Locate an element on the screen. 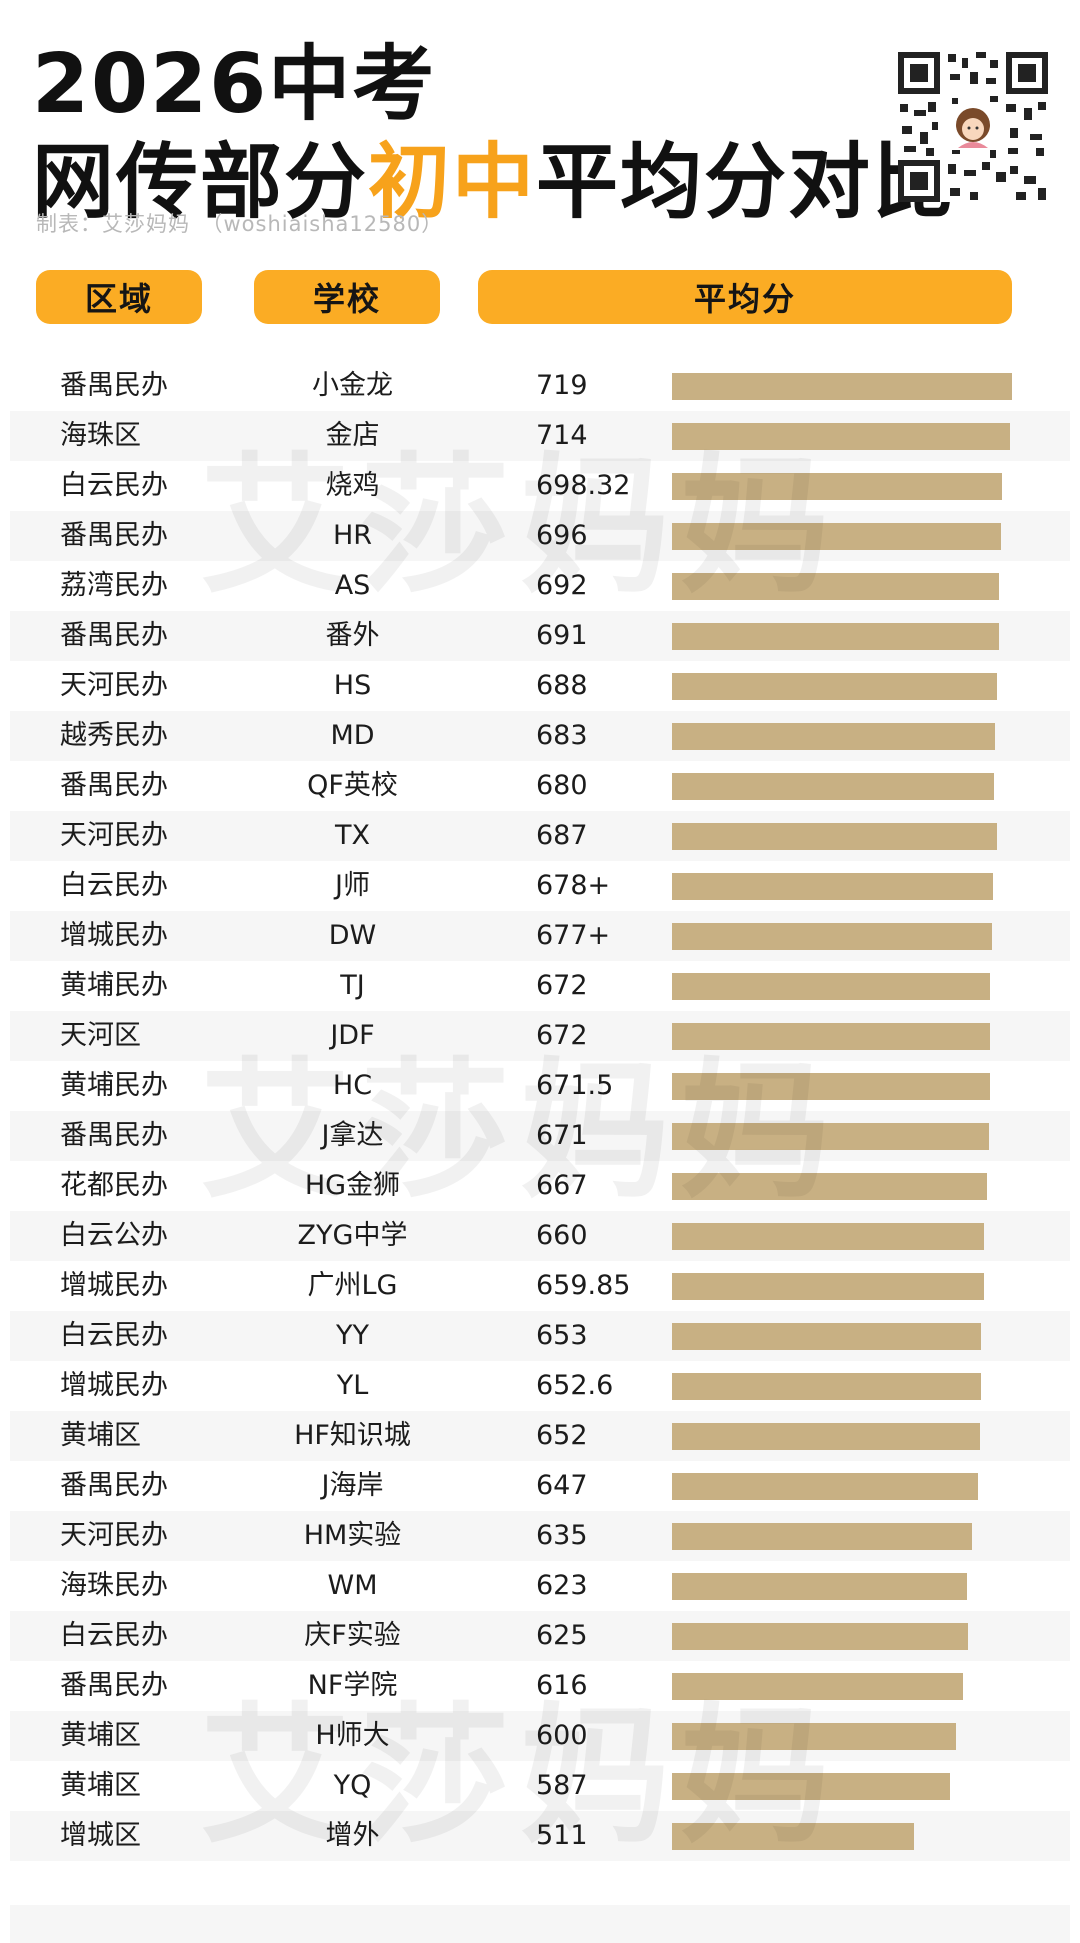  table-row: 番禺民办 小金龙 719 is located at coordinates (540, 386).